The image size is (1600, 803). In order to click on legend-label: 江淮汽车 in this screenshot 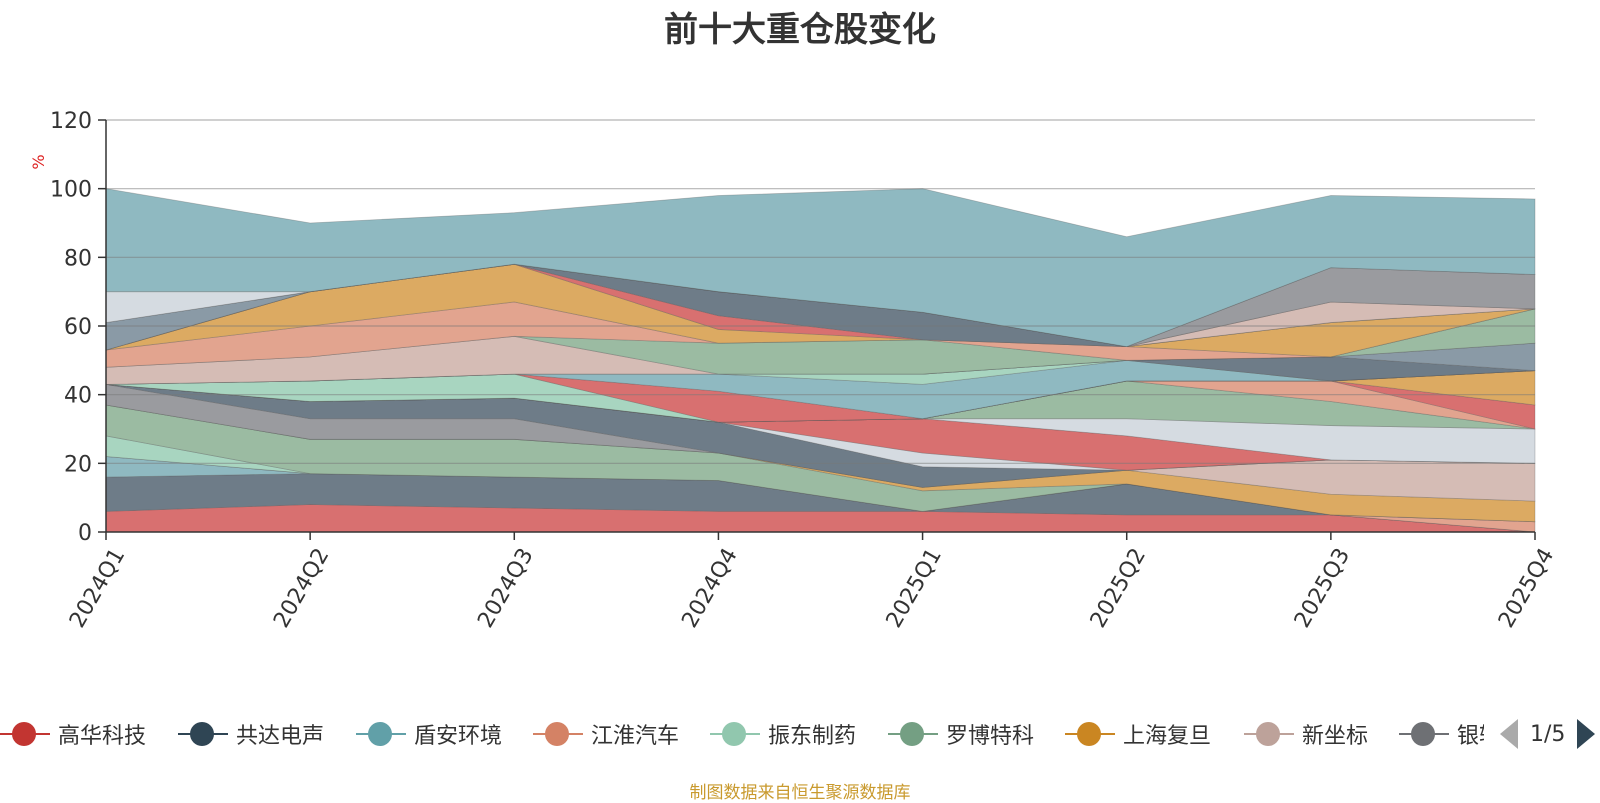, I will do `click(635, 736)`.